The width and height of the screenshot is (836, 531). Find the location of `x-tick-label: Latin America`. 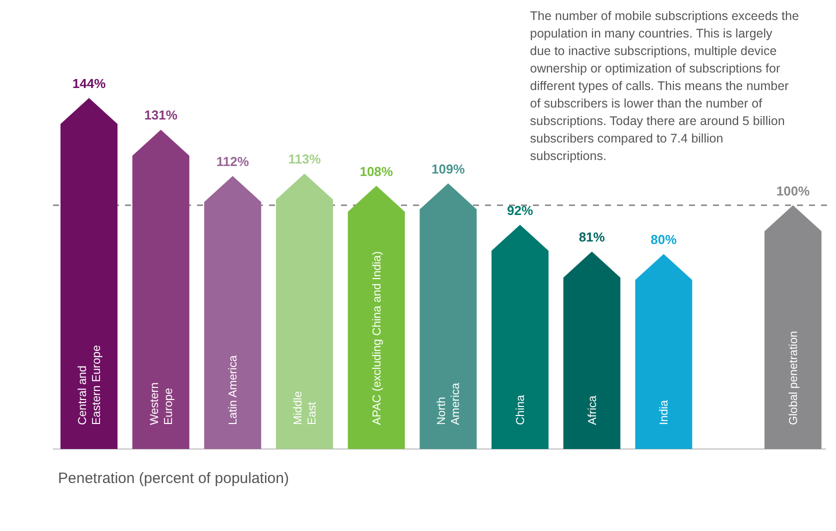

x-tick-label: Latin America is located at coordinates (234, 389).